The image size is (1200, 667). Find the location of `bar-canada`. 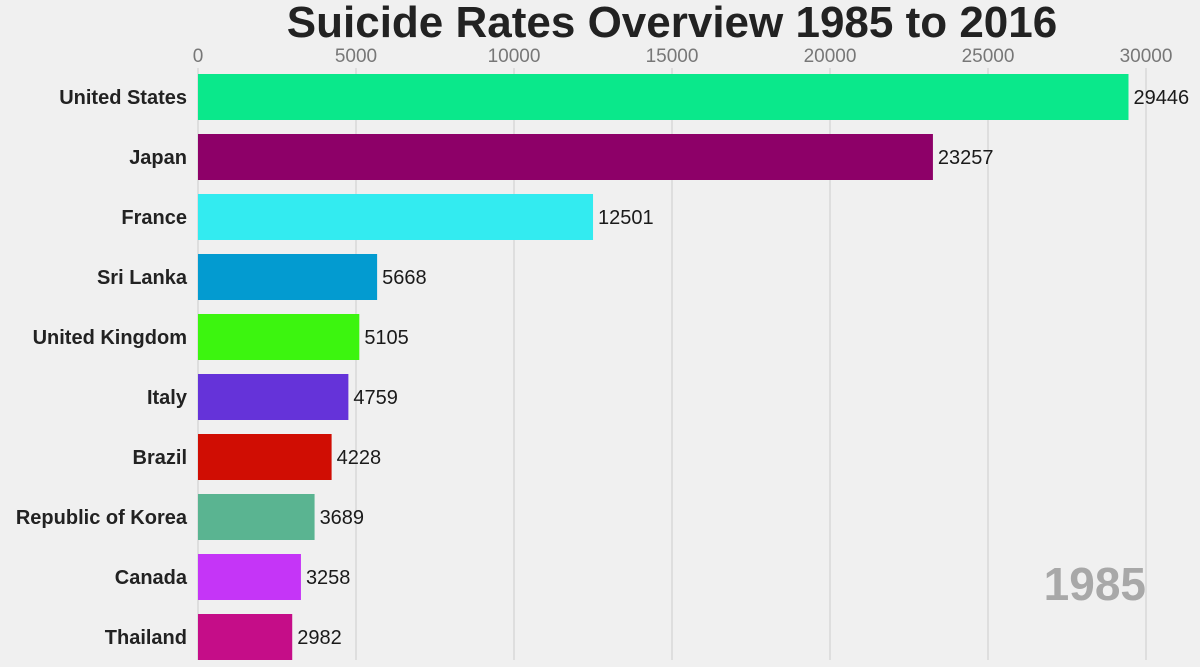

bar-canada is located at coordinates (249, 577).